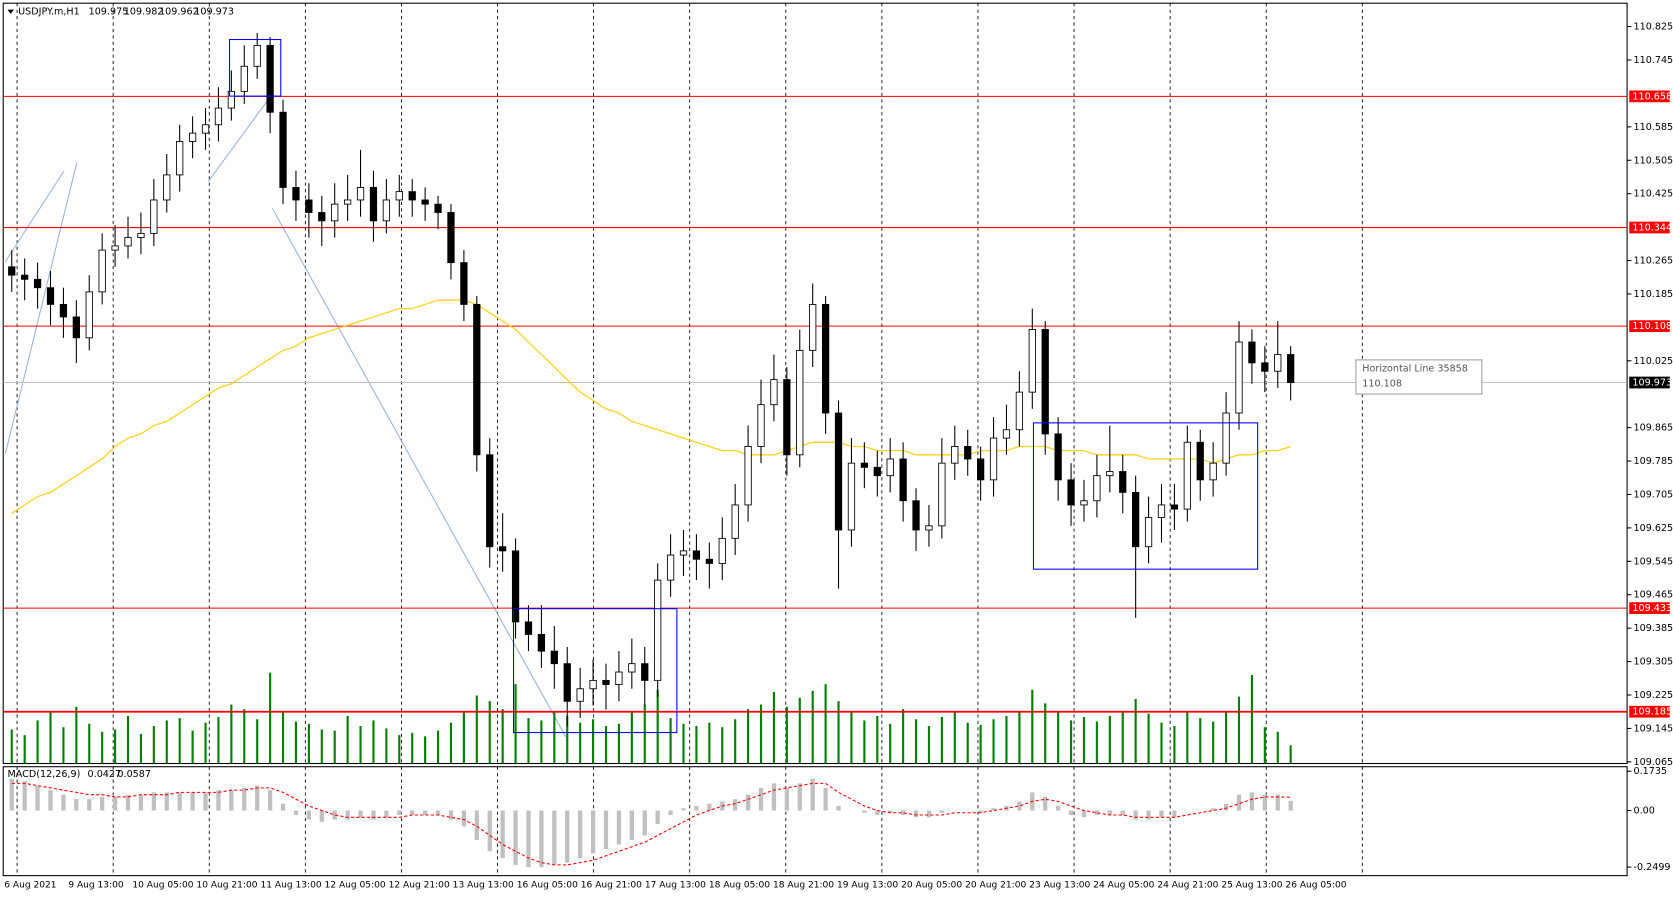  I want to click on tooltip-value: 110.108, so click(1382, 383).